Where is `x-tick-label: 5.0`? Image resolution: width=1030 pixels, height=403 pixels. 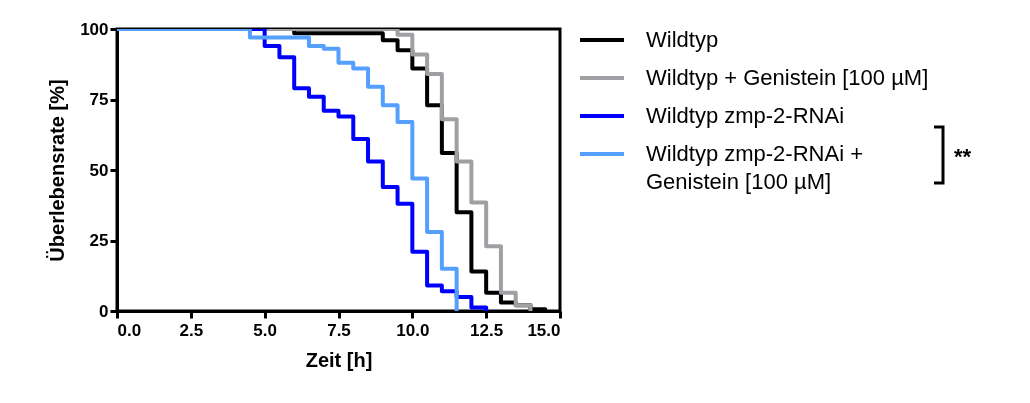
x-tick-label: 5.0 is located at coordinates (265, 330).